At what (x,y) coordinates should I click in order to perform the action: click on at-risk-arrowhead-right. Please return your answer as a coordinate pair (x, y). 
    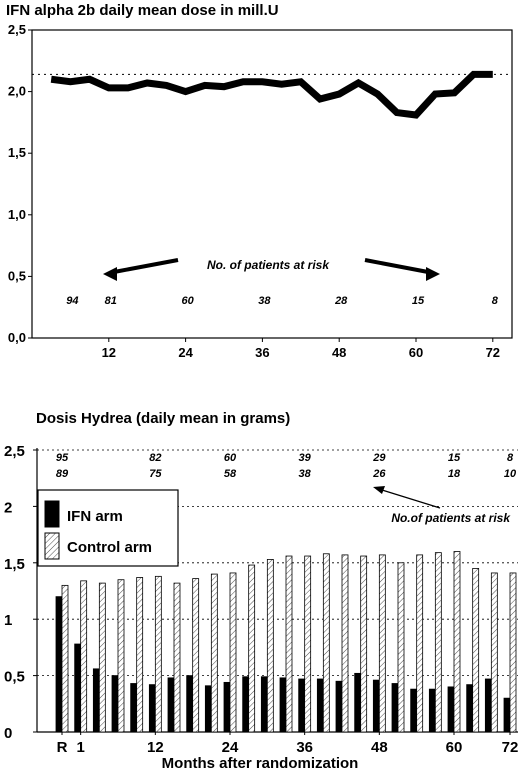
    Looking at the image, I should click on (433, 274).